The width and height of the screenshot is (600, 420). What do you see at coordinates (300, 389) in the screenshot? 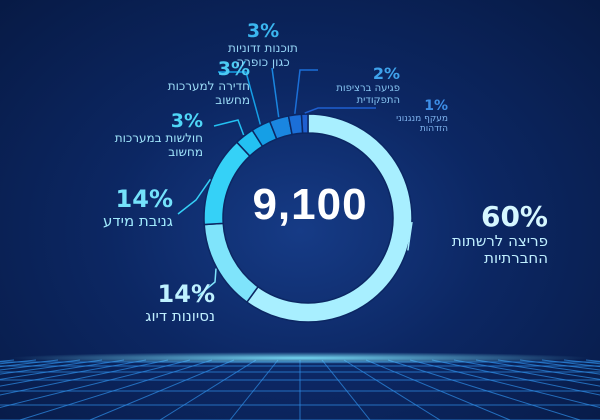
I see `floor-grid` at bounding box center [300, 389].